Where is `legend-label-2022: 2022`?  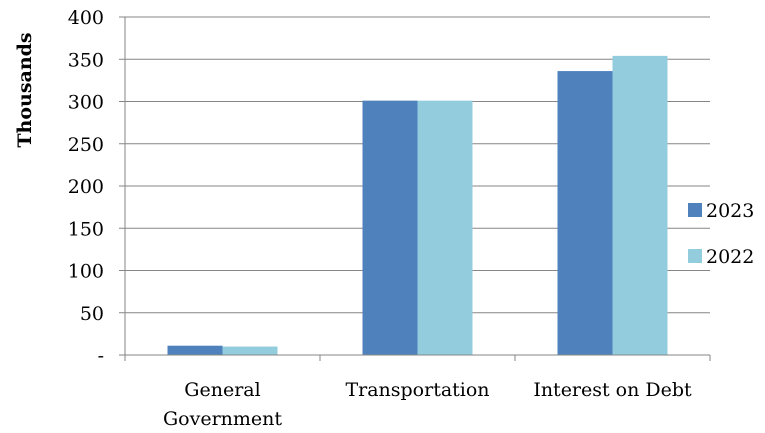 legend-label-2022: 2022 is located at coordinates (730, 257).